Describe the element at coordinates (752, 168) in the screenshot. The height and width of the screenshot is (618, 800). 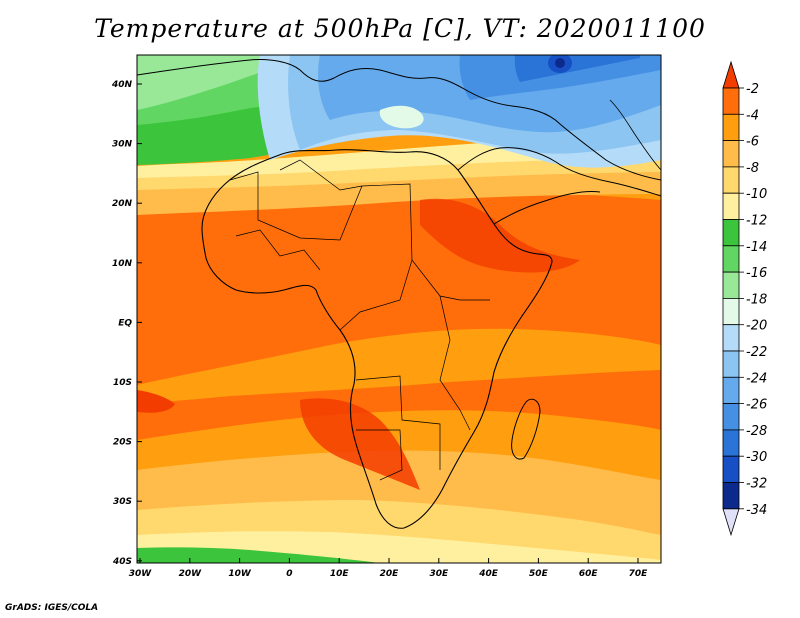
I see `colorbar-label: -8` at that location.